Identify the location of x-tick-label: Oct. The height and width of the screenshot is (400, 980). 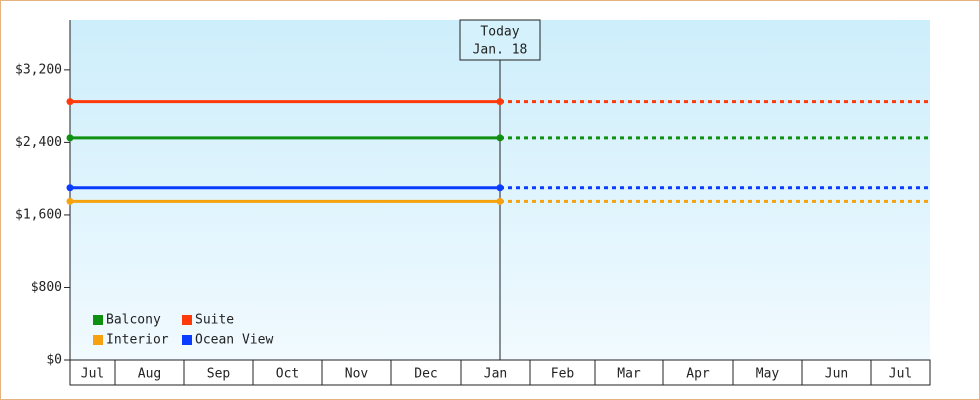
(287, 374).